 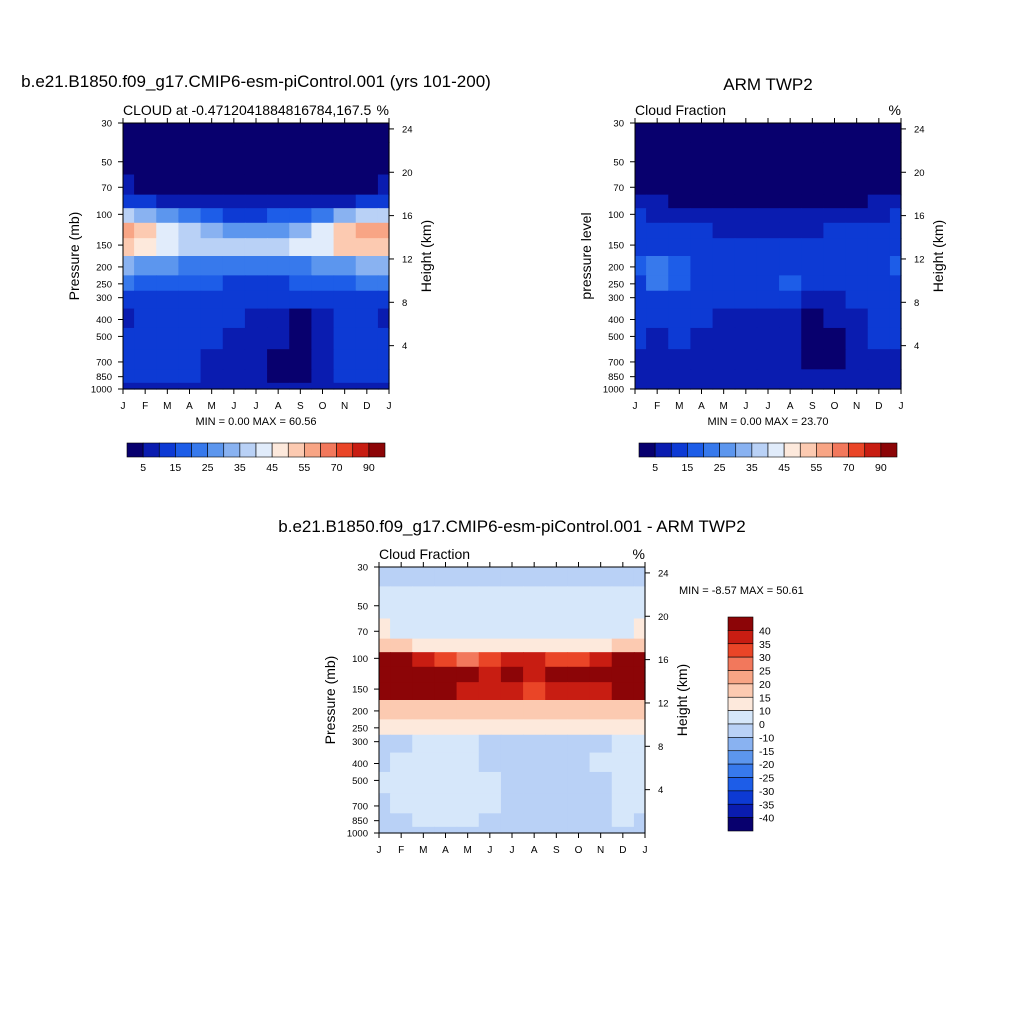 I want to click on y2-tick-label: 20, so click(x=919, y=173).